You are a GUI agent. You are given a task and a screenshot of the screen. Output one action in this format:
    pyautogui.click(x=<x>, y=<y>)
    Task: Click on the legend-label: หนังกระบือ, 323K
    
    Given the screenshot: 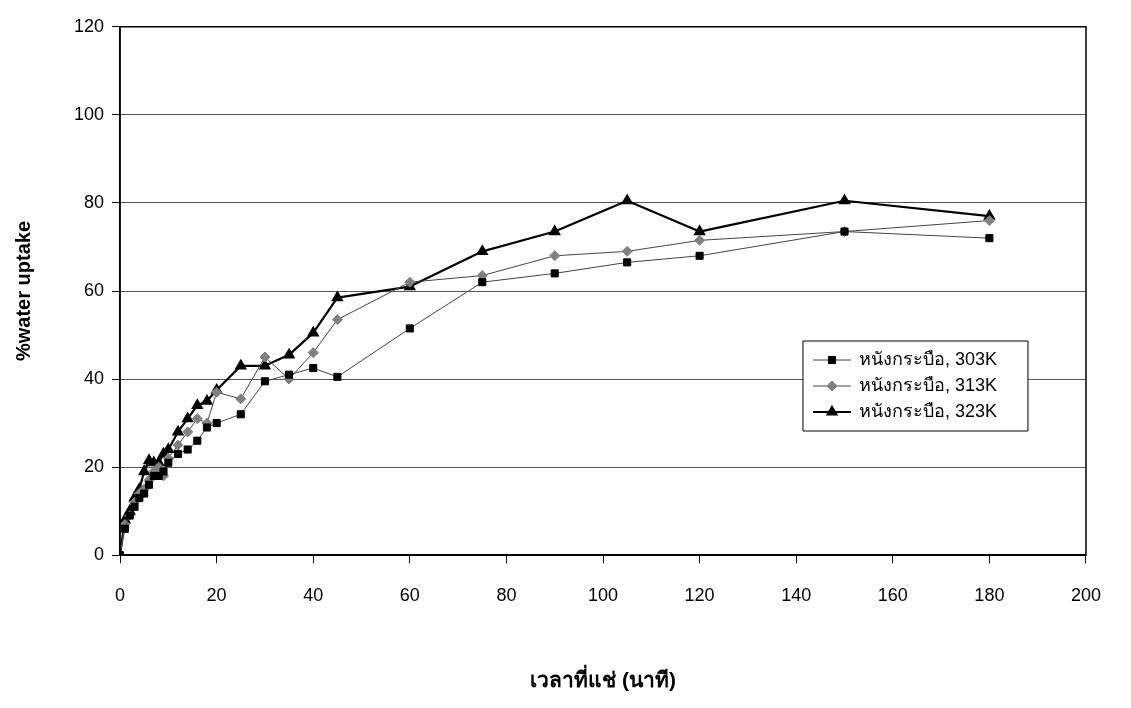 What is the action you would take?
    pyautogui.click(x=928, y=410)
    